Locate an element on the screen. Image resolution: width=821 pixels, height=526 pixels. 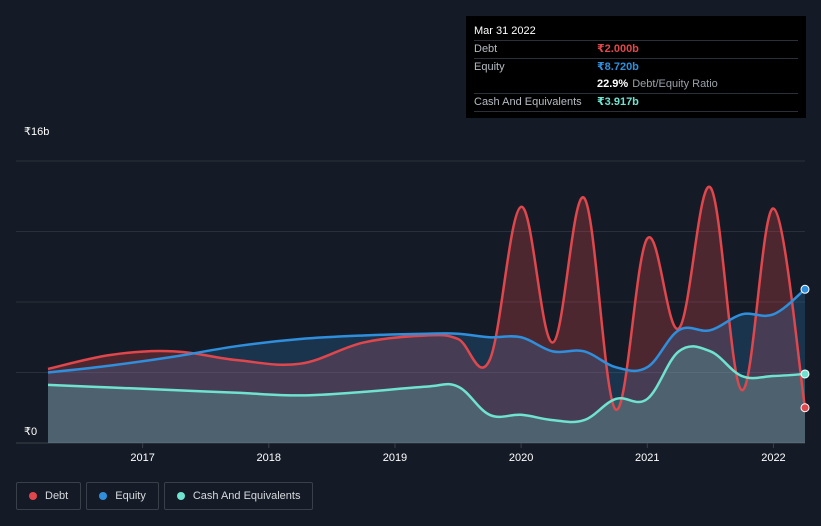
x-tick-label-2021: 2021 is located at coordinates (647, 458).